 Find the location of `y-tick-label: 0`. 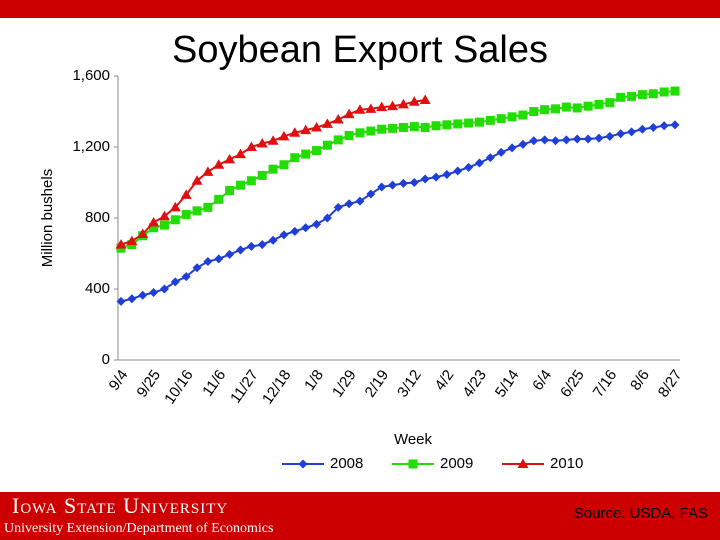

y-tick-label: 0 is located at coordinates (106, 359).